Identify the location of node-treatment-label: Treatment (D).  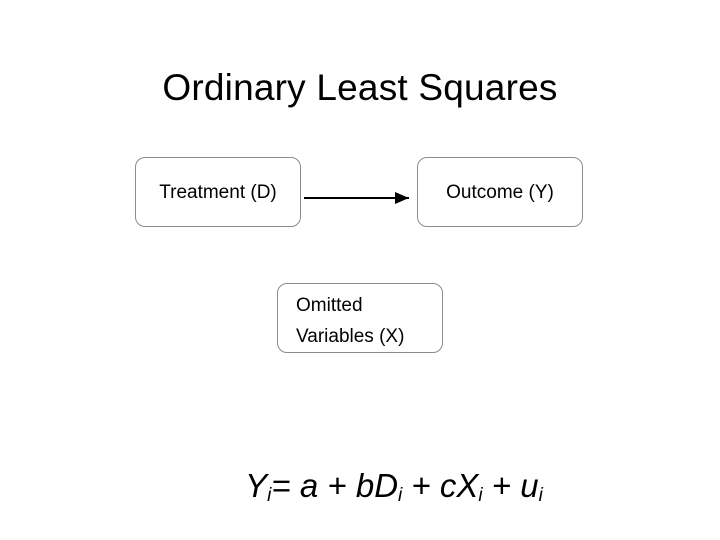
(218, 192).